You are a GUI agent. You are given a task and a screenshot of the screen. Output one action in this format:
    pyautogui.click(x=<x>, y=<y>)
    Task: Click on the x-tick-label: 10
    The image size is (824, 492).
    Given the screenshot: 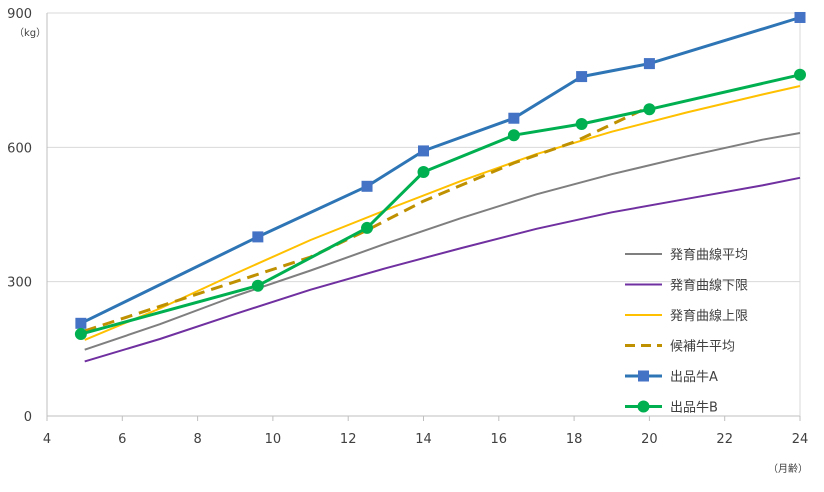 What is the action you would take?
    pyautogui.click(x=273, y=439)
    